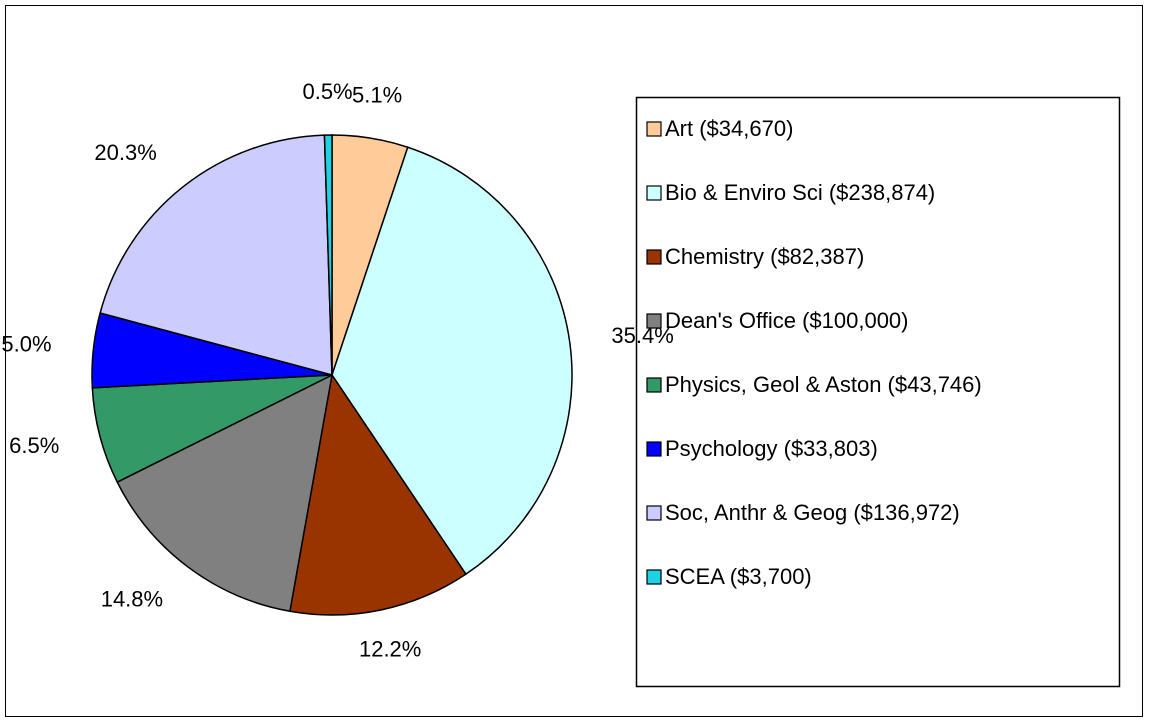  Describe the element at coordinates (377, 94) in the screenshot. I see `data-label: 5.1%` at that location.